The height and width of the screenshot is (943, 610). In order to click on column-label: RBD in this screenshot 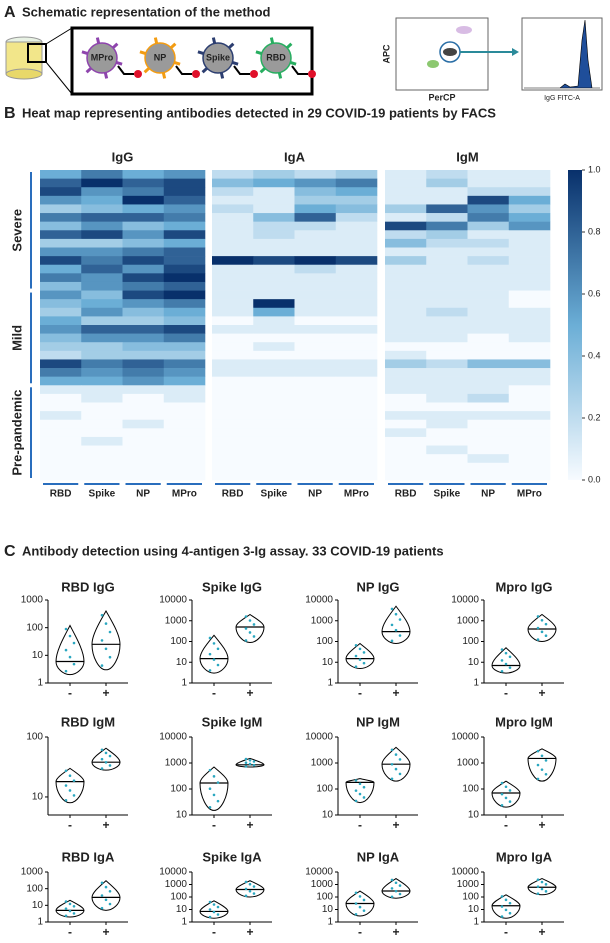, I will do `click(61, 494)`.